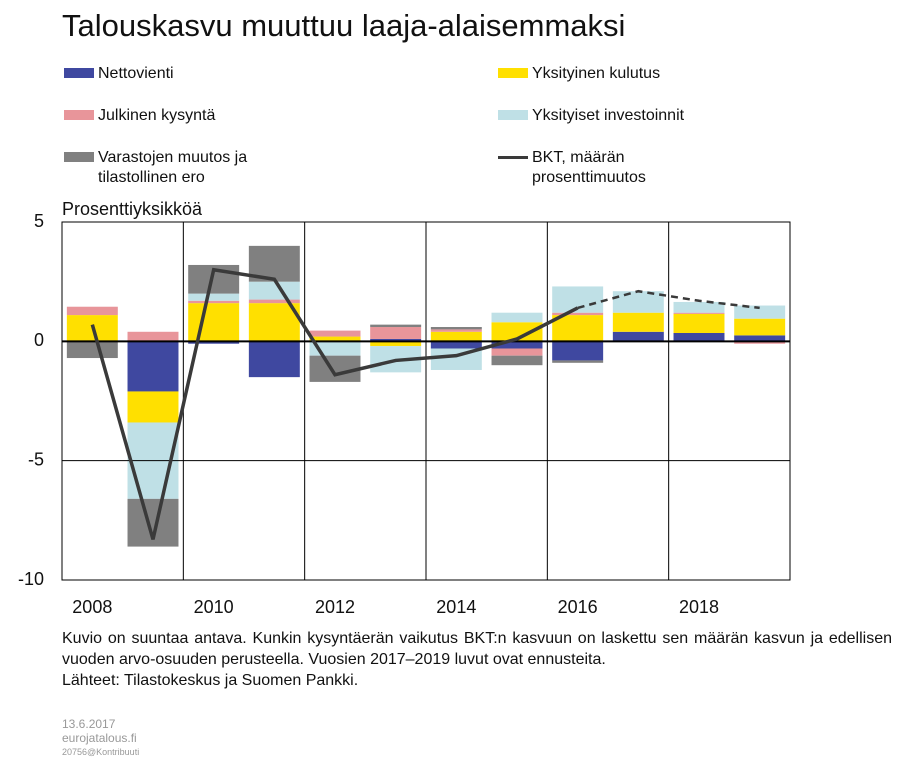 This screenshot has width=899, height=765. Describe the element at coordinates (36, 459) in the screenshot. I see `y-tick-label: -5` at that location.